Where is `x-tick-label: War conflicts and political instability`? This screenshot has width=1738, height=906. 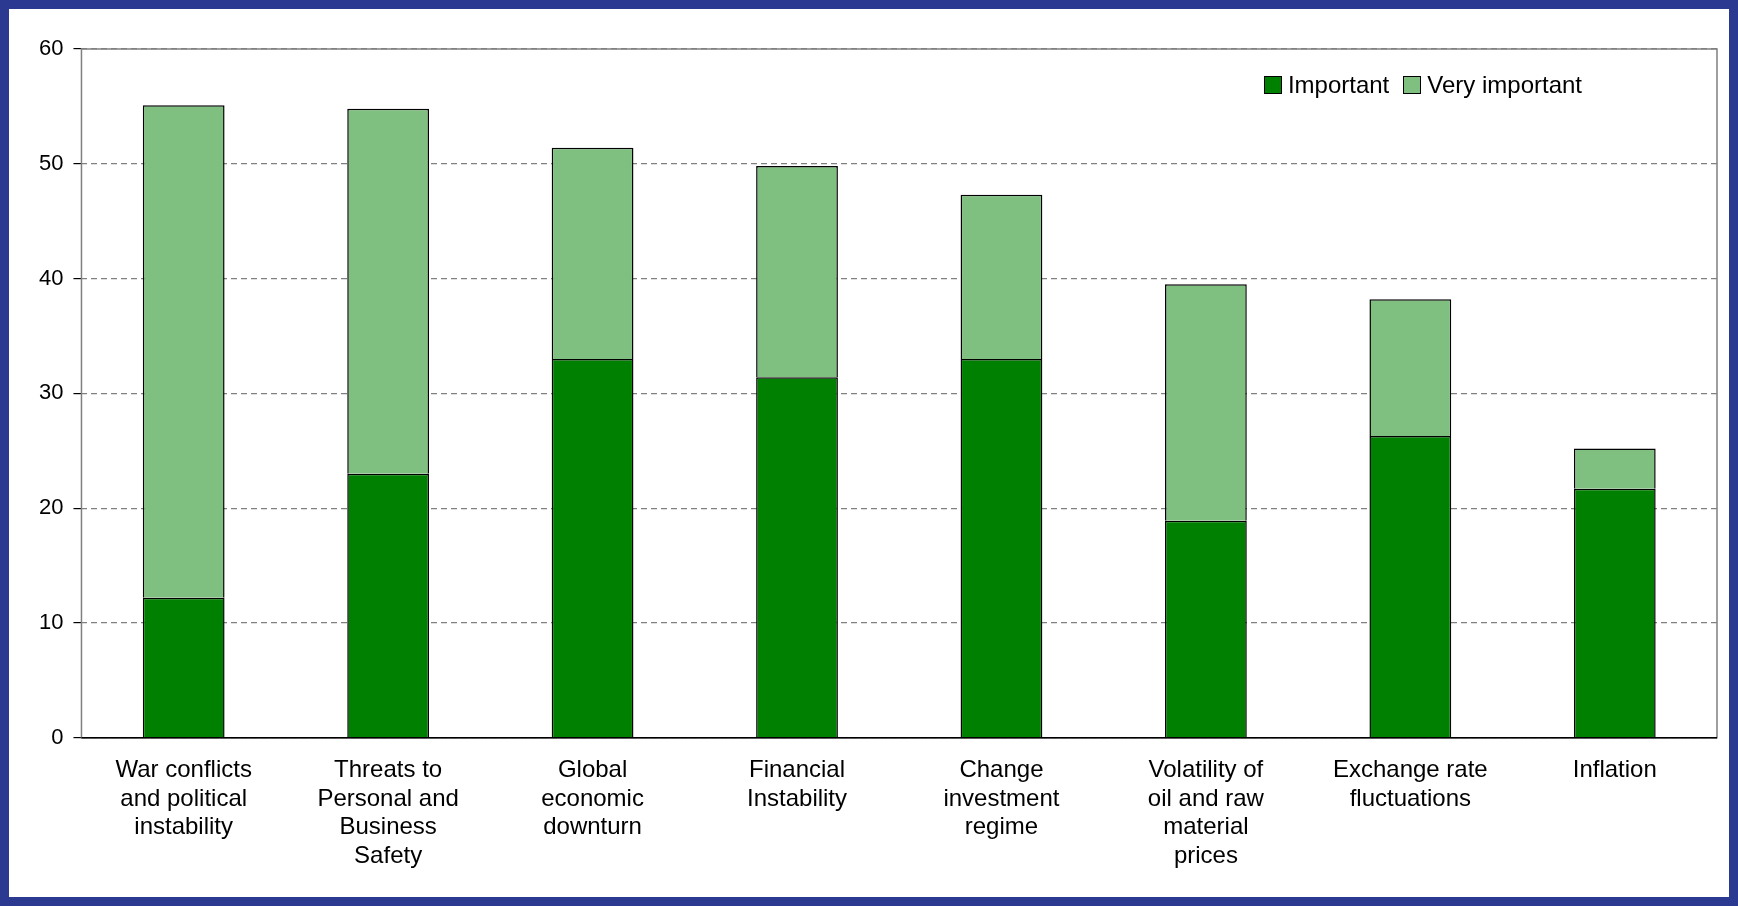
x-tick-label: War conflicts and political instability is located at coordinates (183, 797).